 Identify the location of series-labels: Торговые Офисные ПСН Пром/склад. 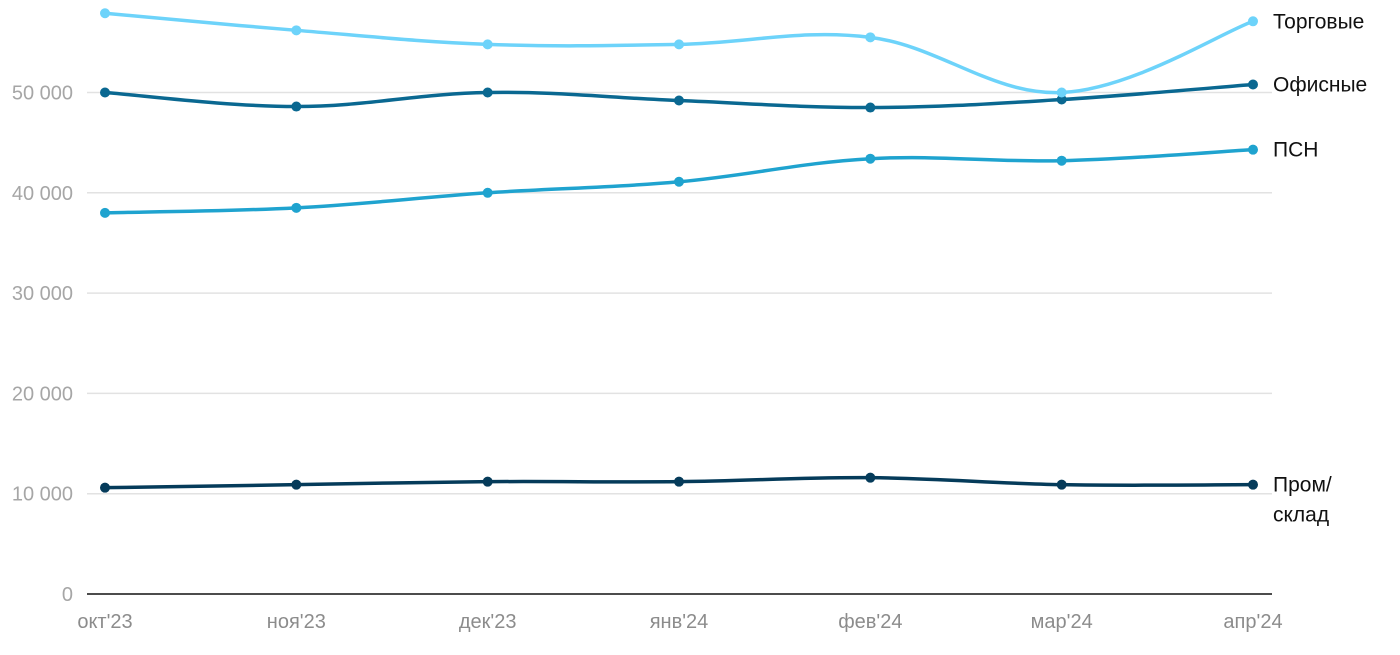
(1320, 268).